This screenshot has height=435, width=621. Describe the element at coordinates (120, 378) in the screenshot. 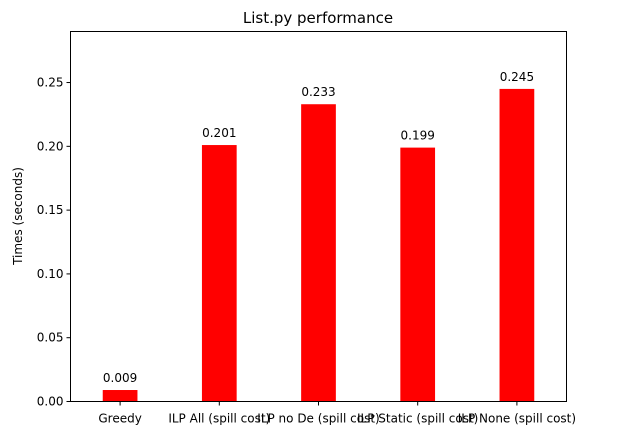

I see `bar-value-label-1: 0.009` at that location.